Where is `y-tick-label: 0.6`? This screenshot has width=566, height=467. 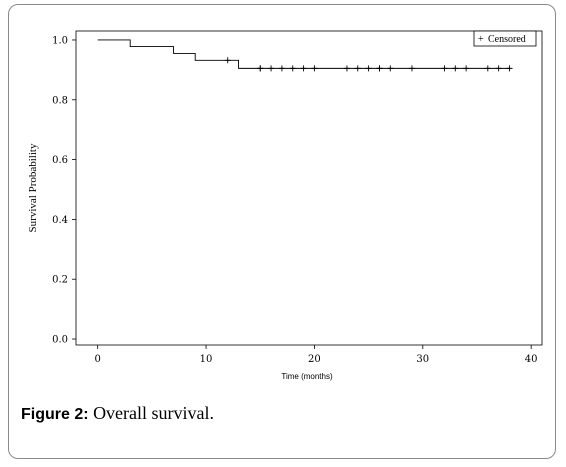
y-tick-label: 0.6 is located at coordinates (60, 160).